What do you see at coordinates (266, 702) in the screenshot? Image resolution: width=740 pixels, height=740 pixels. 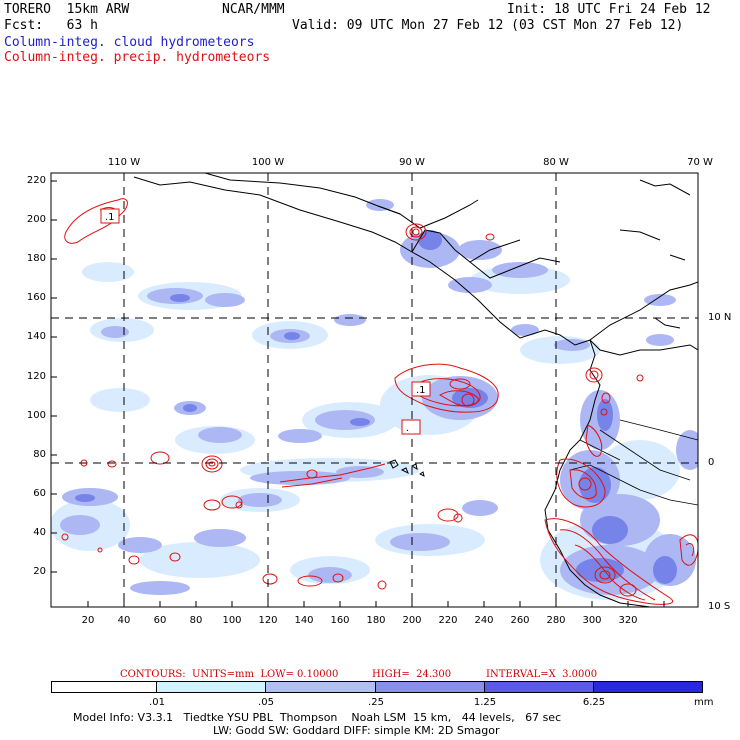 I see `colorbar-label: .05` at bounding box center [266, 702].